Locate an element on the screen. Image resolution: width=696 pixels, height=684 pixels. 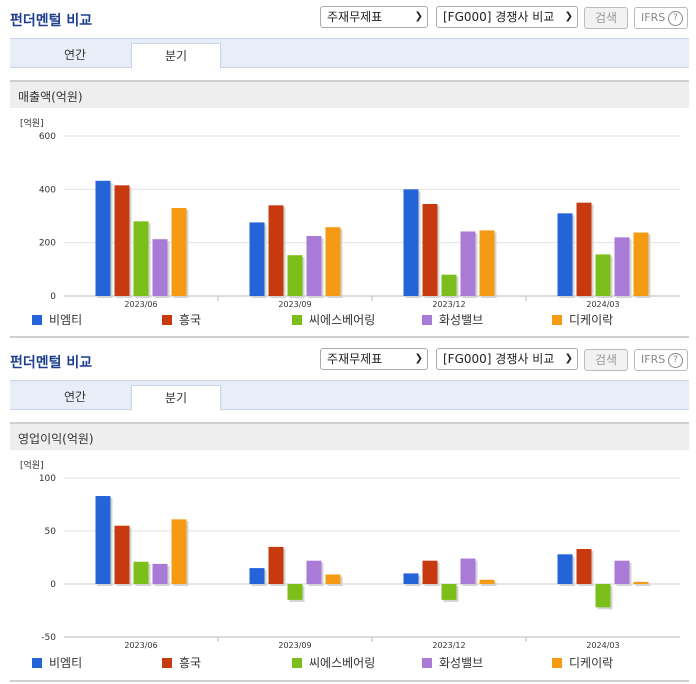
chart-title: 매출액(억원) is located at coordinates (50, 97).